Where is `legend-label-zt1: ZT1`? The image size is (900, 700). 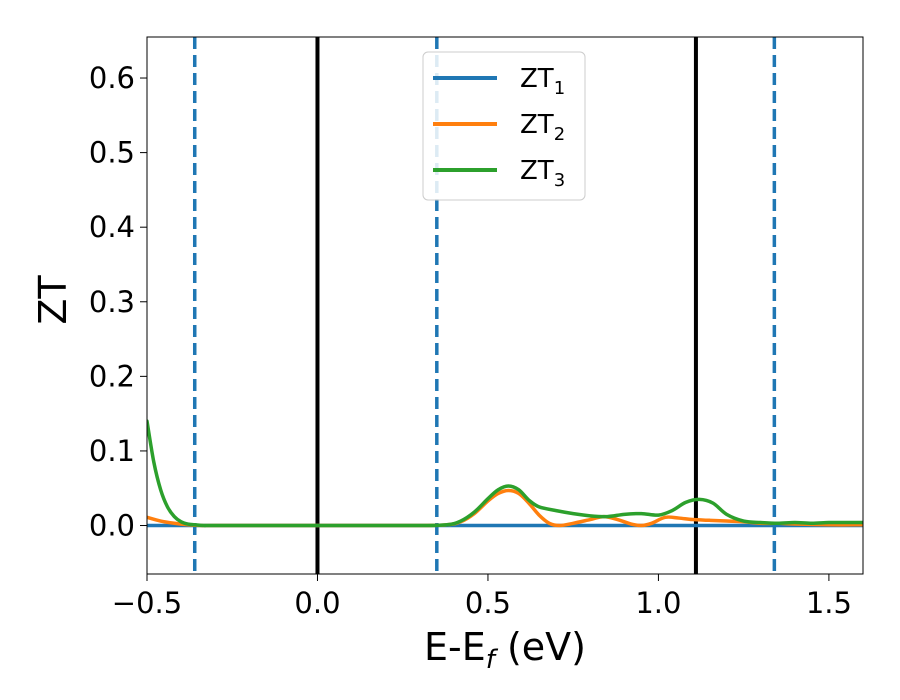
legend-label-zt1: ZT1 is located at coordinates (542, 81).